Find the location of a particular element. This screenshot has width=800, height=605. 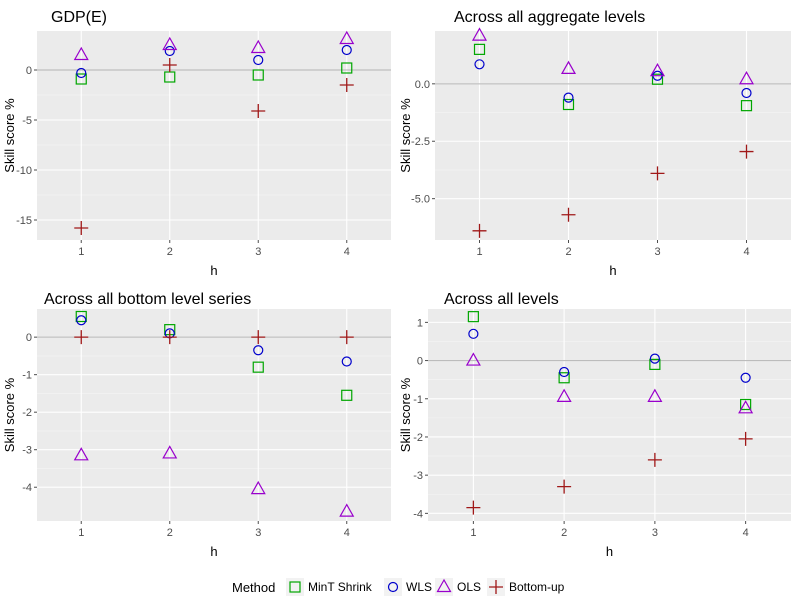

legend-label: MinT Shrink is located at coordinates (340, 587).